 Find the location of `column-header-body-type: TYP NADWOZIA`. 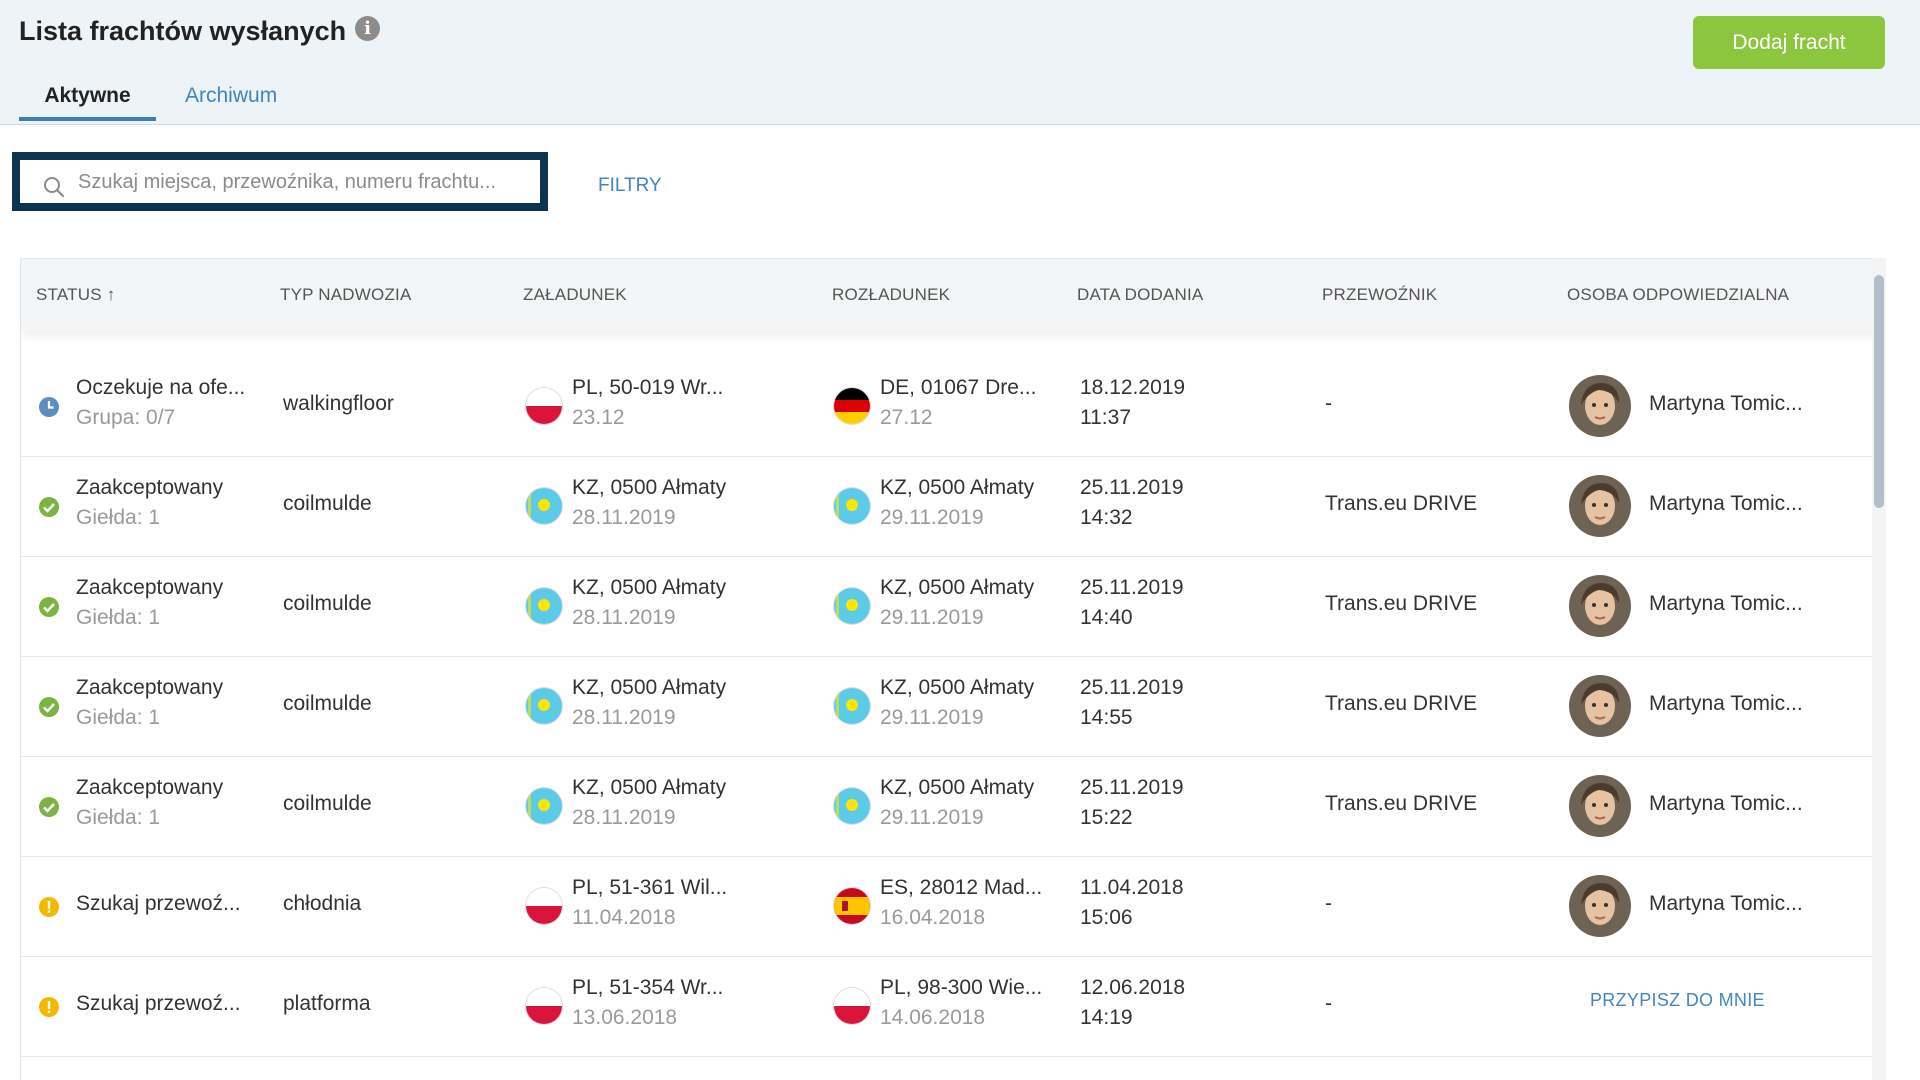

column-header-body-type: TYP NADWOZIA is located at coordinates (346, 294).